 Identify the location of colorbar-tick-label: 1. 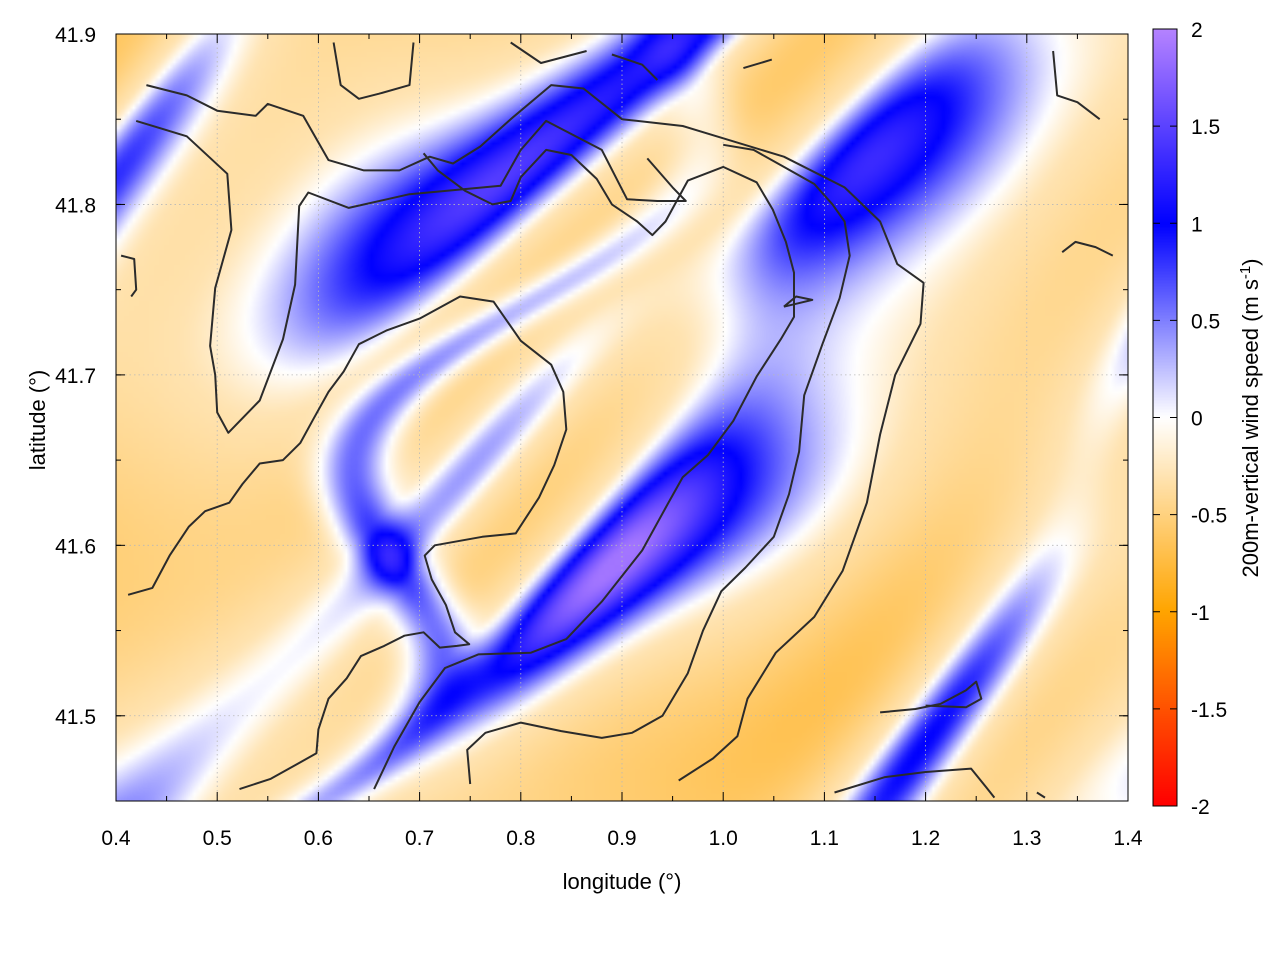
(1197, 224).